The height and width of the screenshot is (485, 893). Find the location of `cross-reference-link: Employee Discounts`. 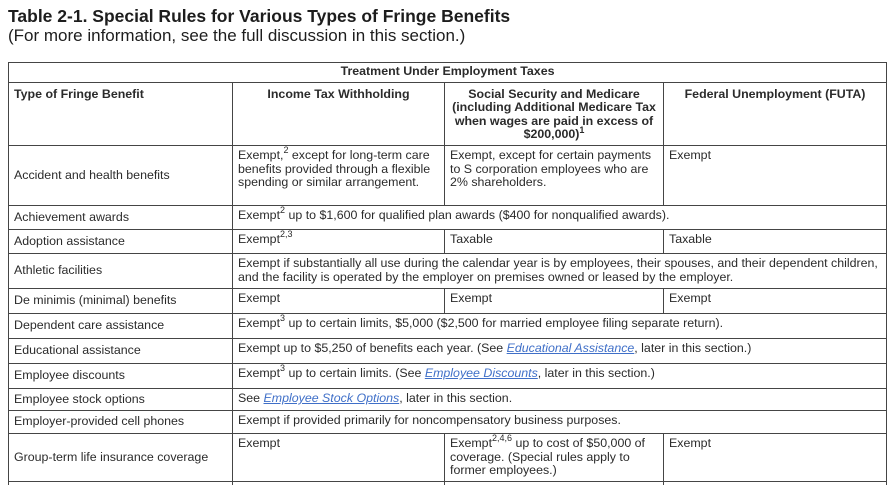

cross-reference-link: Employee Discounts is located at coordinates (481, 372).